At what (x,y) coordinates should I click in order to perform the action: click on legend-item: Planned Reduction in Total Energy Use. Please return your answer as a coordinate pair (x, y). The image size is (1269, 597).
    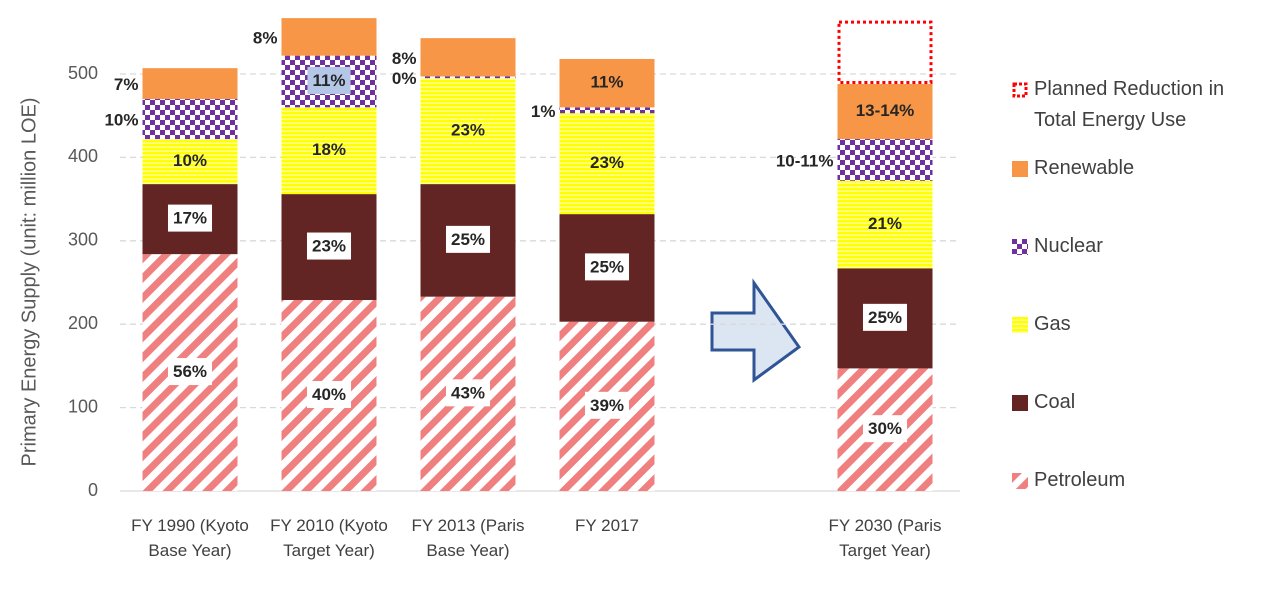
    Looking at the image, I should click on (1137, 105).